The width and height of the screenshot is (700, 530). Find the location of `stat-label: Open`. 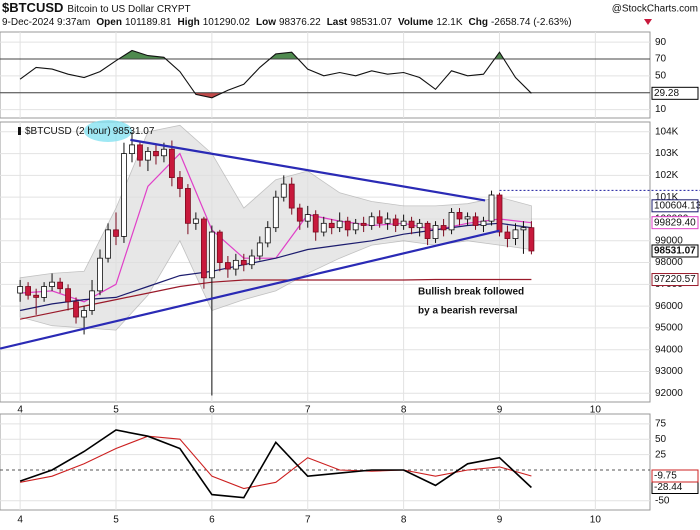

stat-label: Open is located at coordinates (109, 22).